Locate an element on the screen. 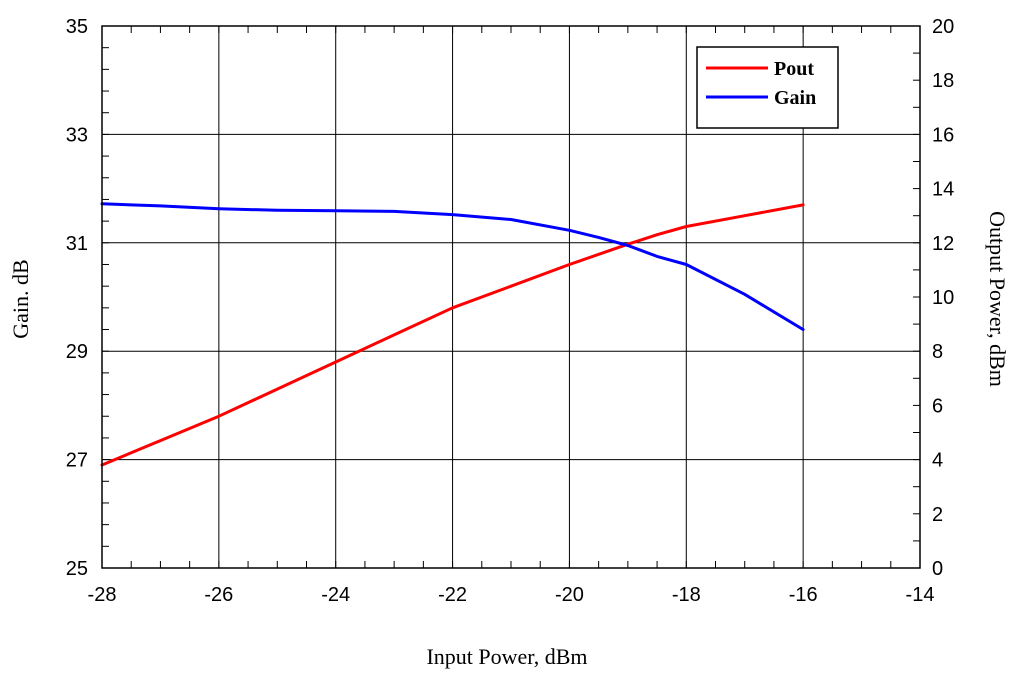 This screenshot has height=673, width=1013. y-left-axis-title: Gain. dB is located at coordinates (20, 298).